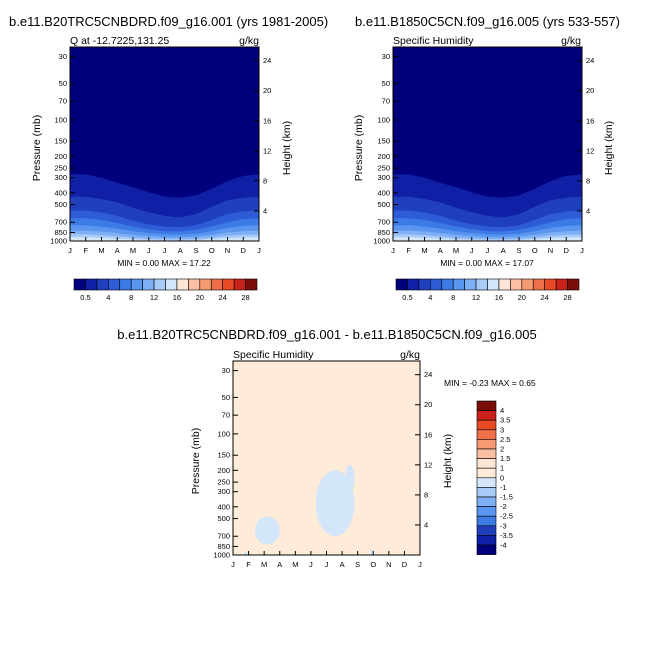 The height and width of the screenshot is (654, 654). I want to click on height-tick-label: 16, so click(428, 434).